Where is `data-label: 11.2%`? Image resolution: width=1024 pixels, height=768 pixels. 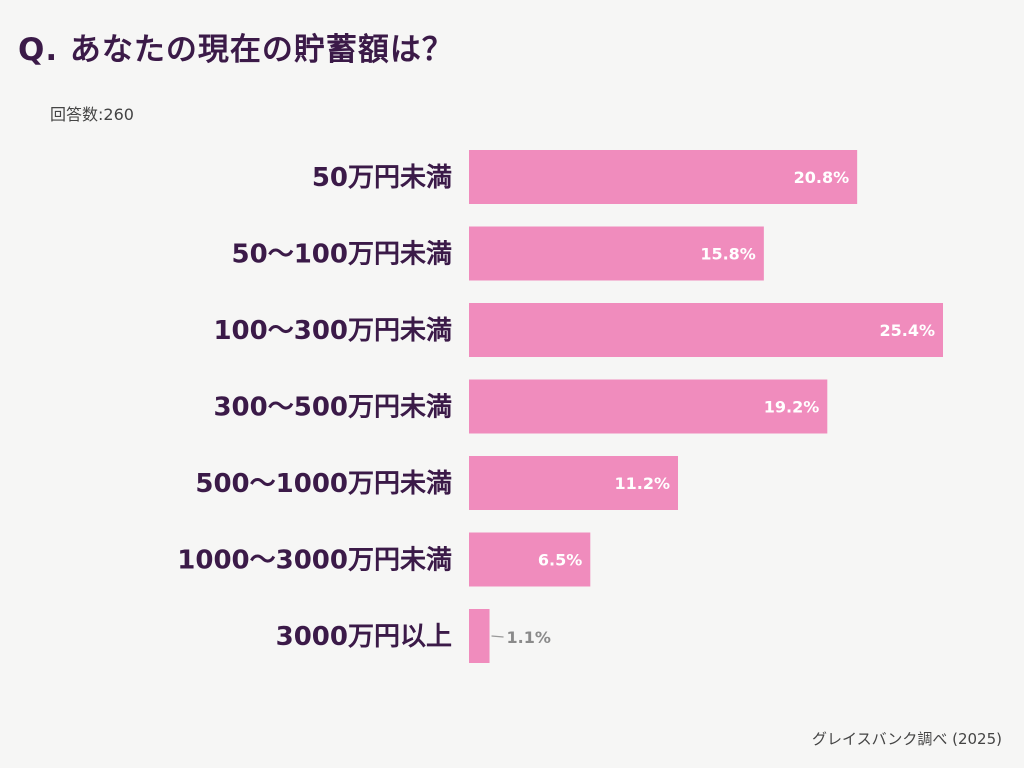 data-label: 11.2% is located at coordinates (642, 483).